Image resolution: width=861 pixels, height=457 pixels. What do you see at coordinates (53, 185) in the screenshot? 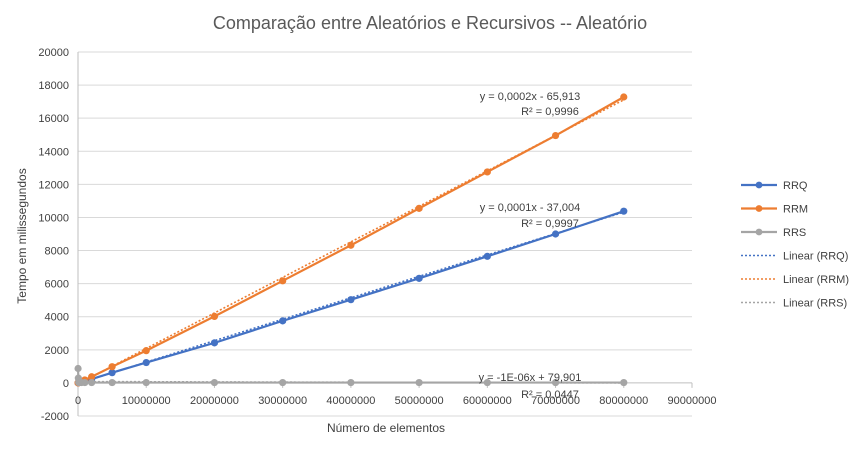
I see `y-tick-label: 12000` at bounding box center [53, 185].